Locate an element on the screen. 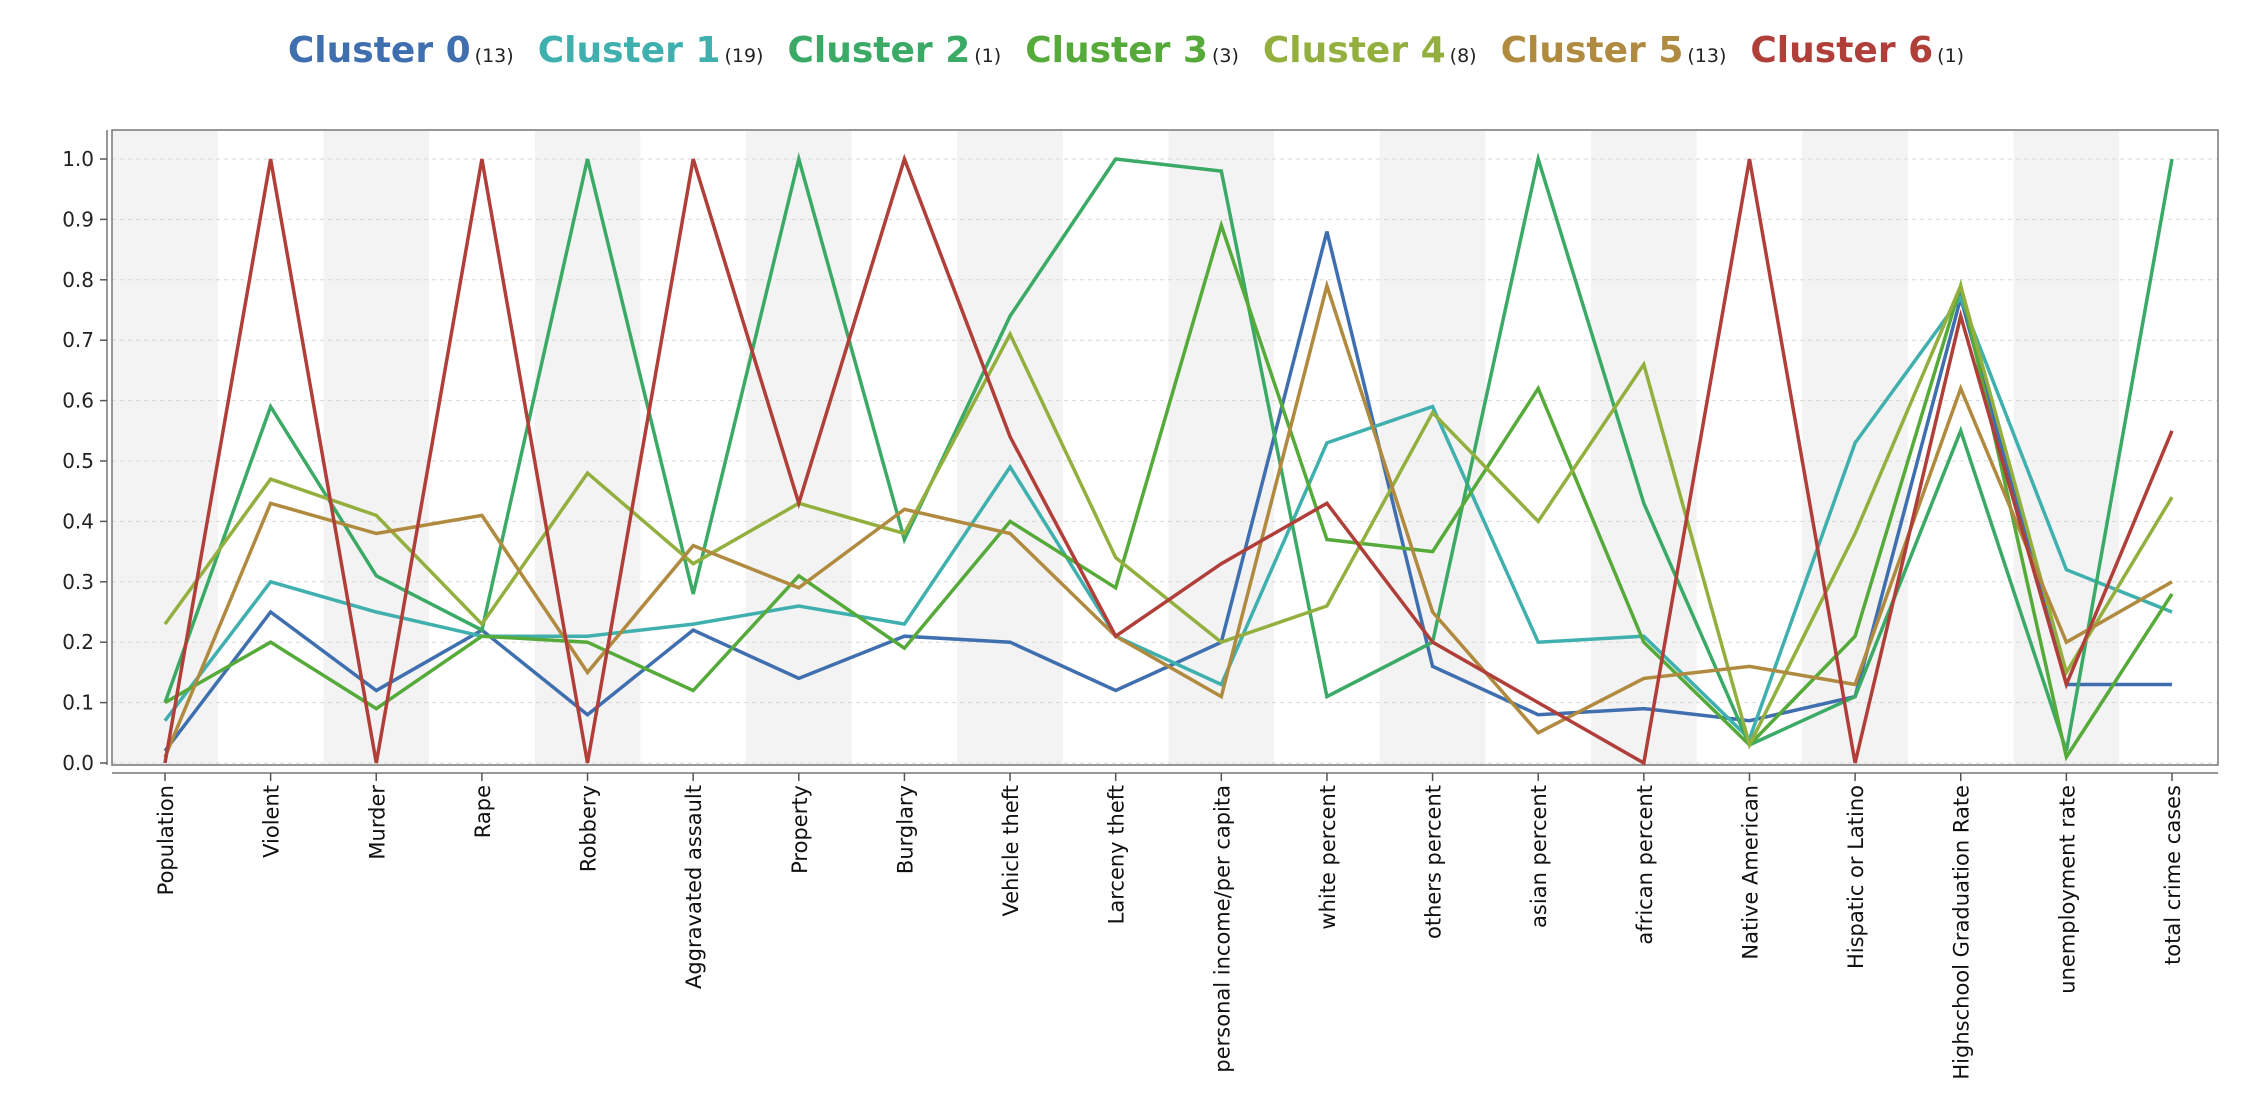 Image resolution: width=2252 pixels, height=1110 pixels. legend-item: Cluster 0 (13) is located at coordinates (401, 50).